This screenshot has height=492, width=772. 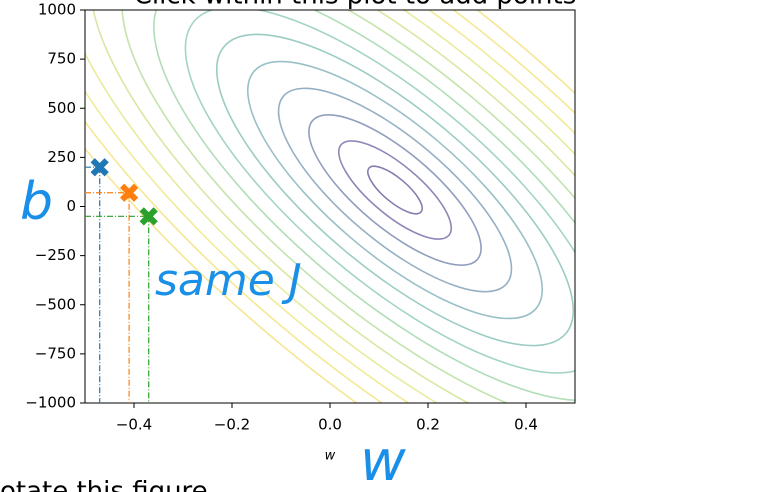 What do you see at coordinates (61, 157) in the screenshot?
I see `y-tick-label: 250` at bounding box center [61, 157].